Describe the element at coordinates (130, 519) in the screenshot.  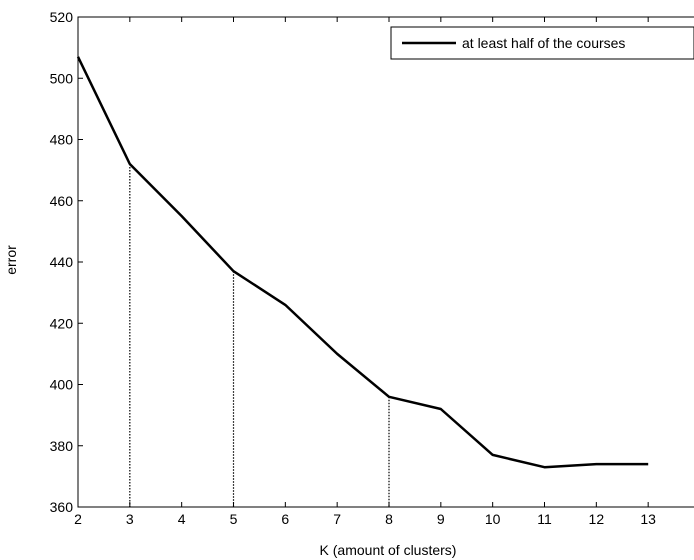
I see `x-tick-label: 3` at that location.